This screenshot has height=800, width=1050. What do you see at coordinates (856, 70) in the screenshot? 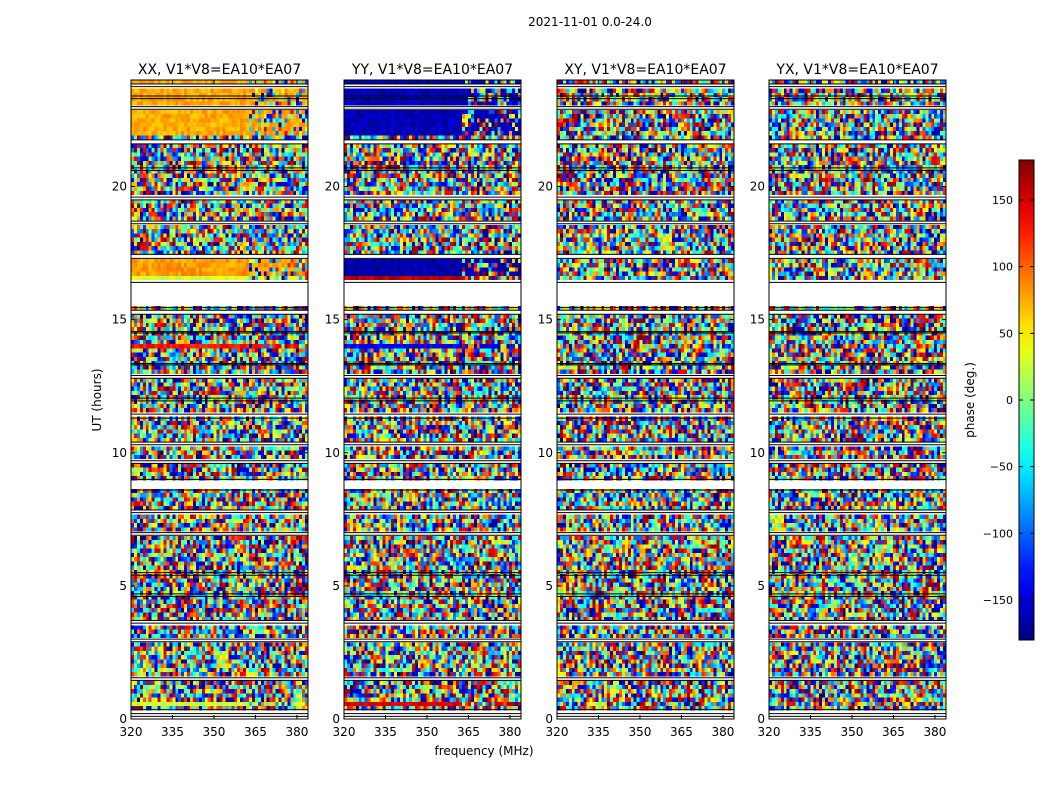
I see `panel-title: YX, V1*V8=EA10*EA07` at bounding box center [856, 70].